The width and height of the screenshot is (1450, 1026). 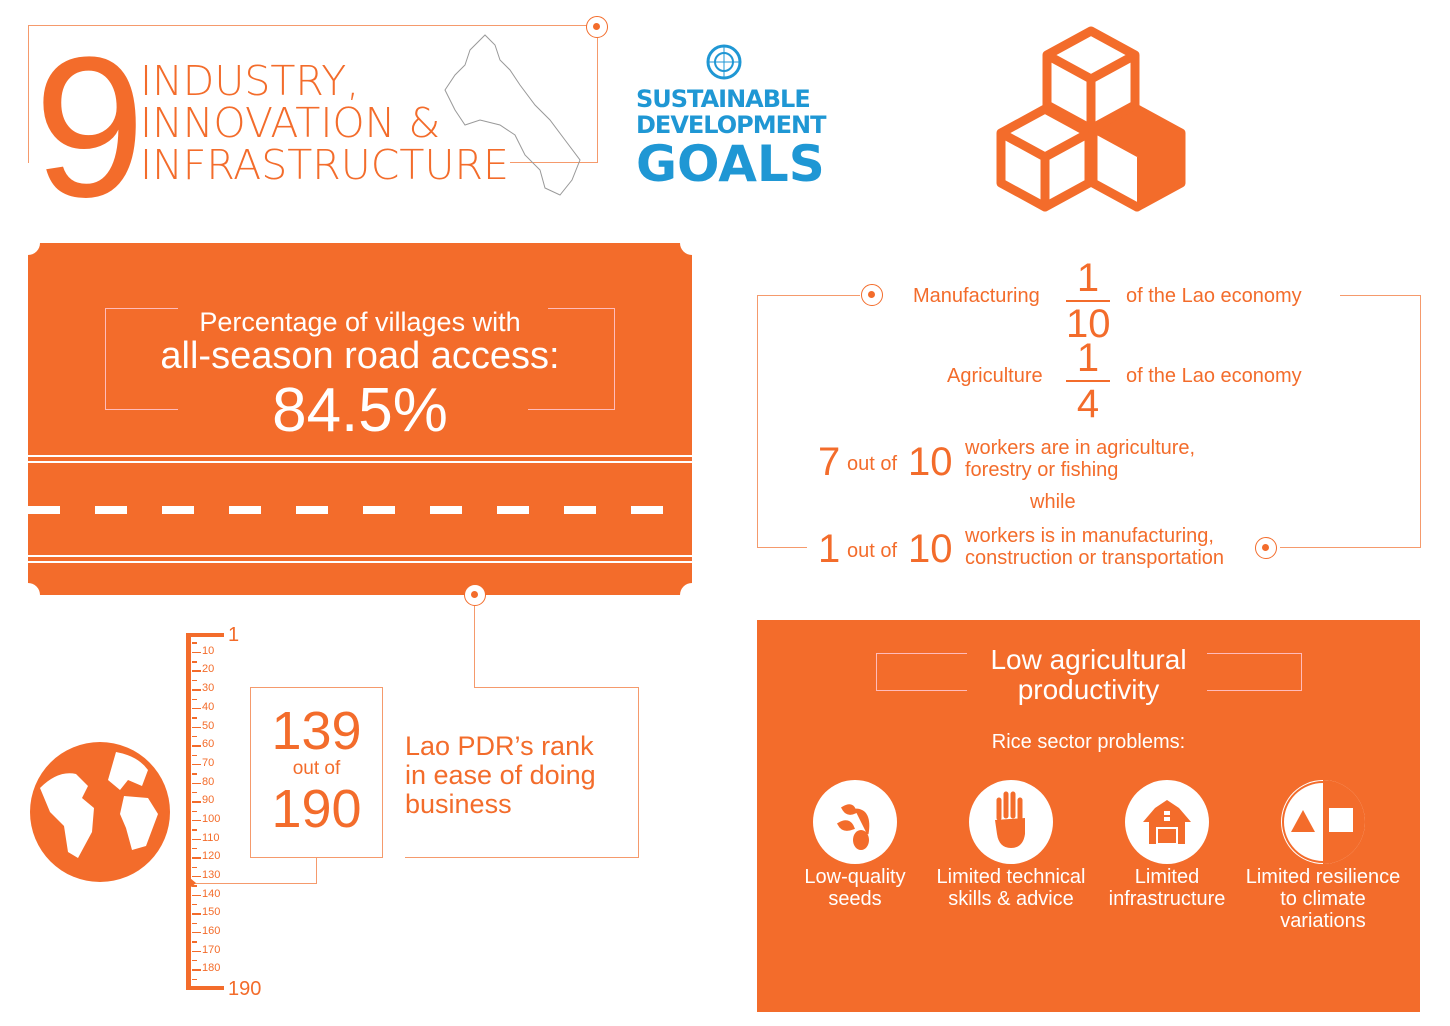 What do you see at coordinates (872, 464) in the screenshot?
I see `out-of: out of` at bounding box center [872, 464].